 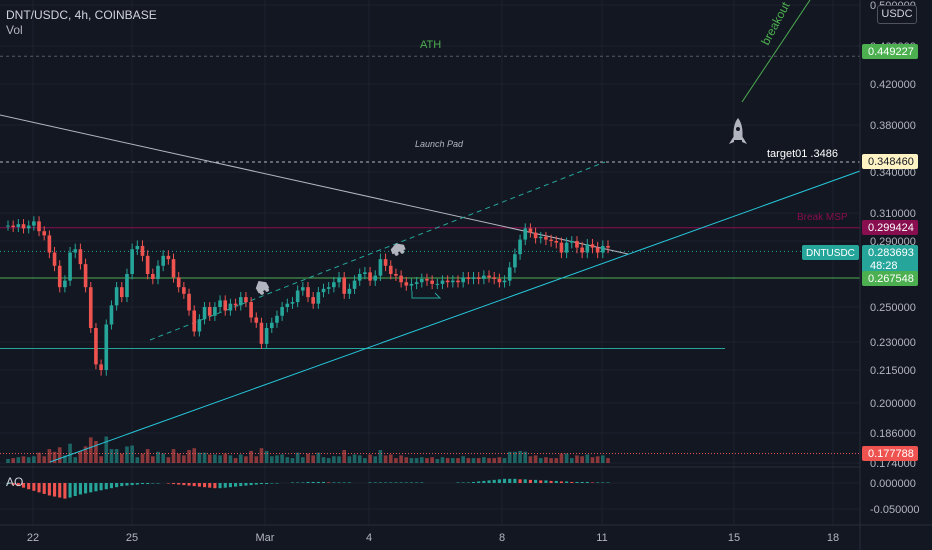 I want to click on support-price-tag: 0.267548, so click(x=890, y=278).